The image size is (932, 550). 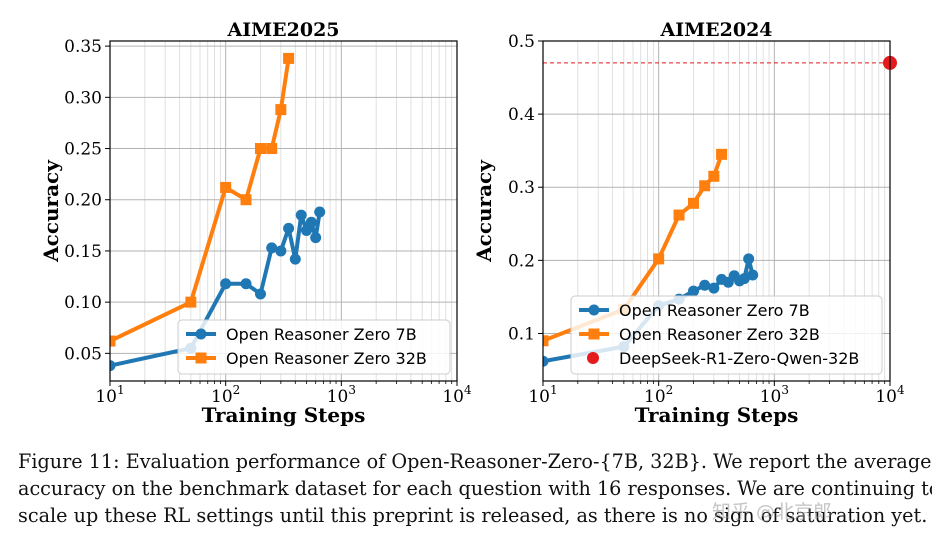 I want to click on y-tick-label: 0.30, so click(x=83, y=98).